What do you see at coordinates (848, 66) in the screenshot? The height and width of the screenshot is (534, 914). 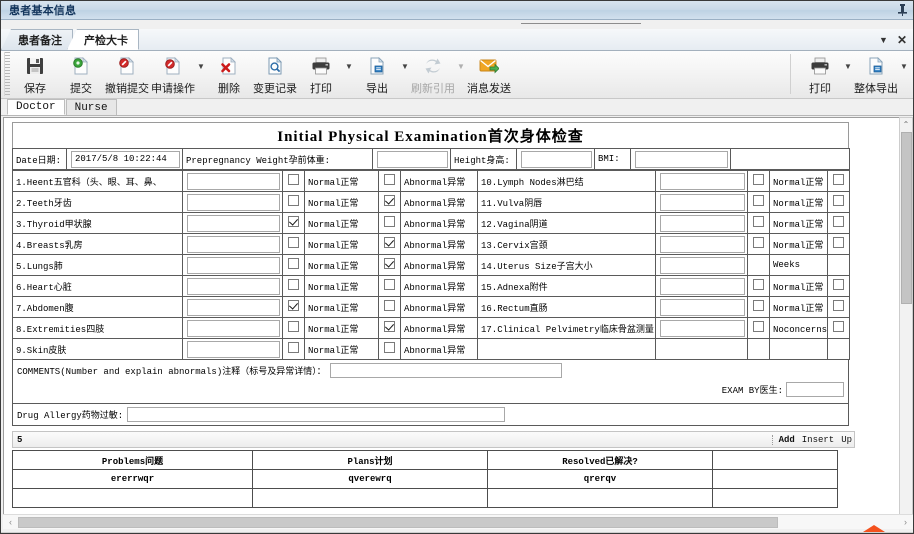 I see `toolbar-dropdown-print-right: ▼` at bounding box center [848, 66].